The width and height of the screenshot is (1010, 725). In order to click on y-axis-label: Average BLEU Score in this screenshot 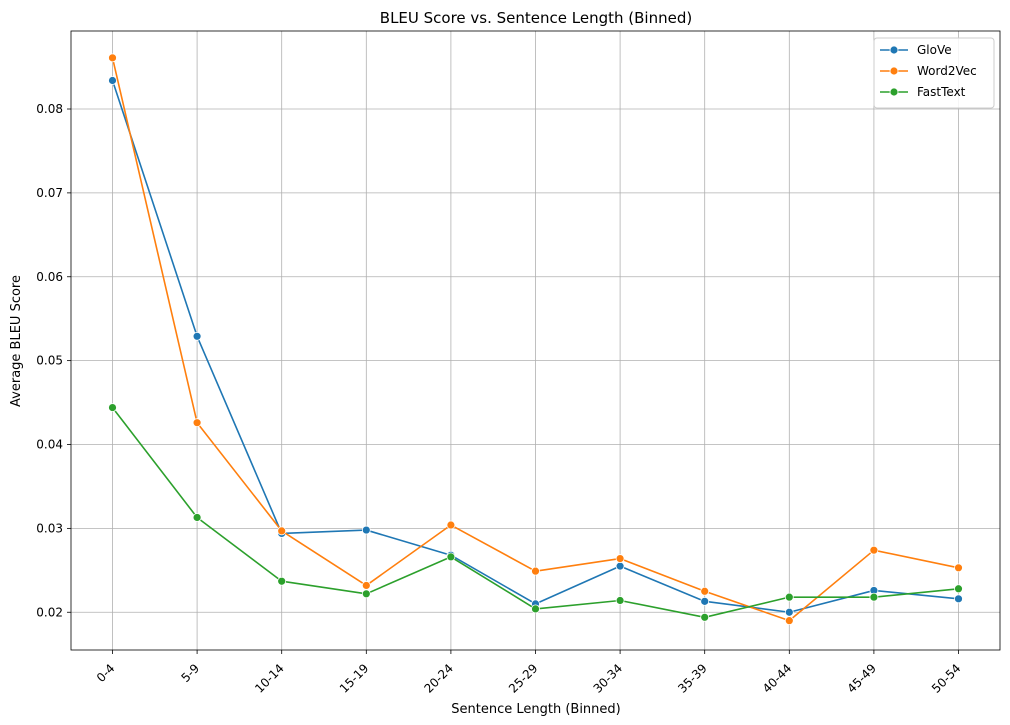, I will do `click(16, 341)`.